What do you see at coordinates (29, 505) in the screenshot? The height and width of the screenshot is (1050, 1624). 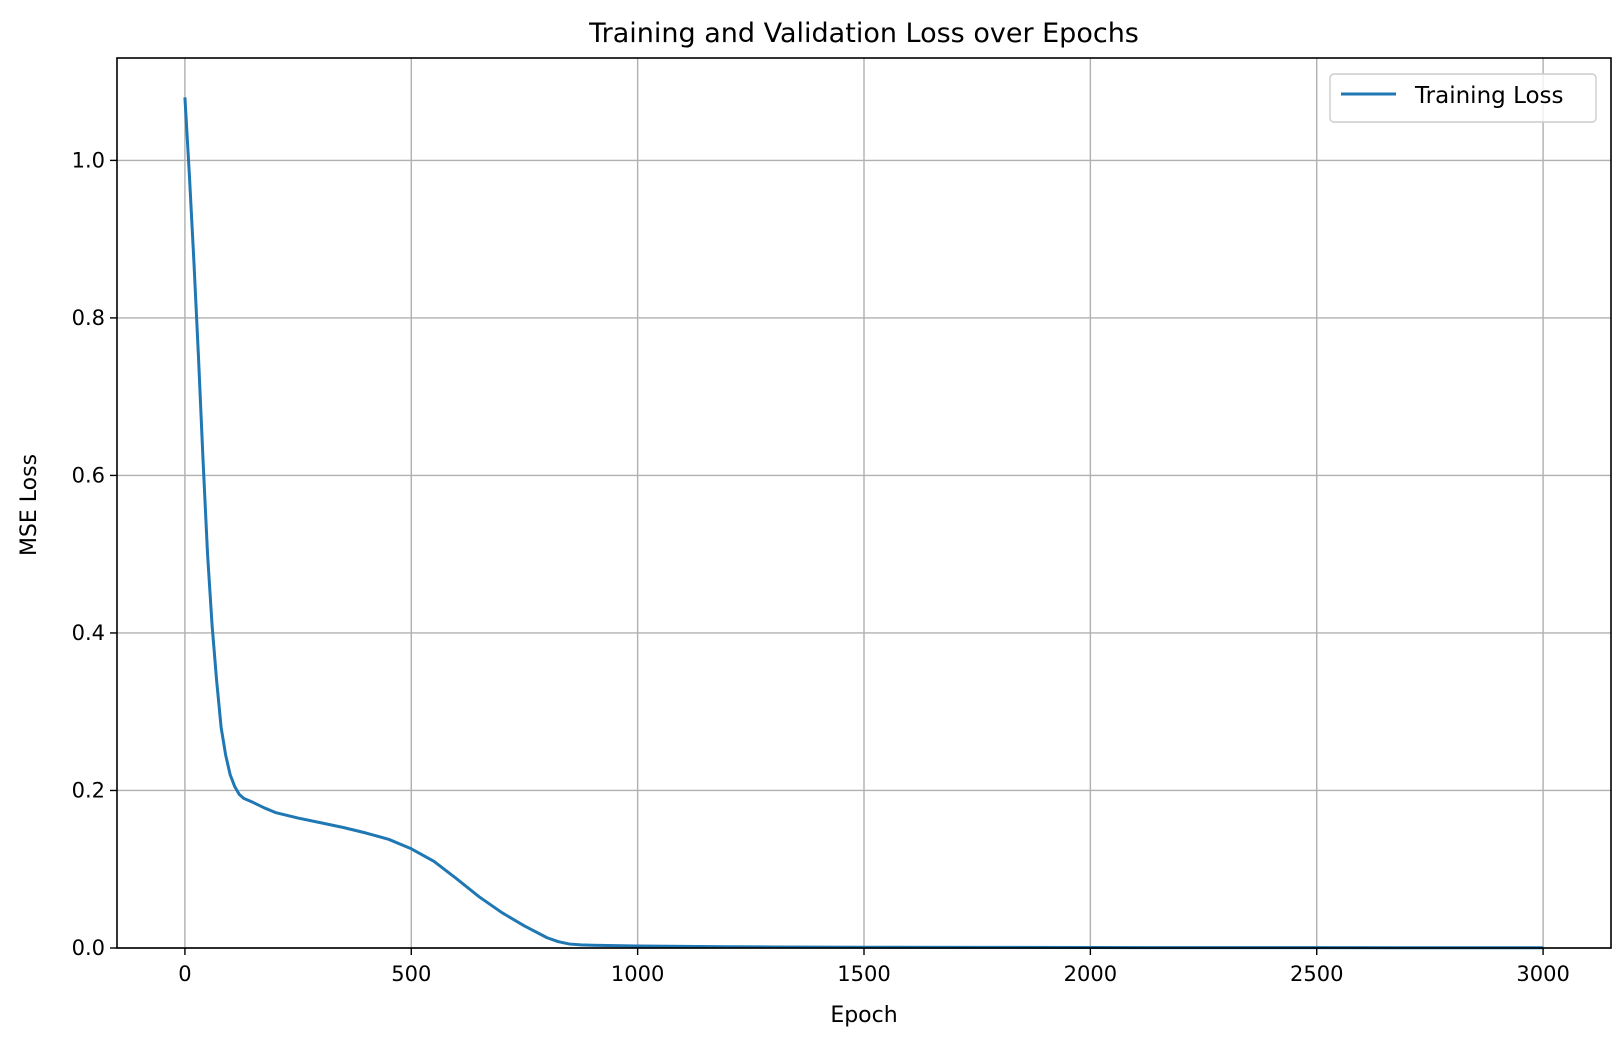 I see `y-axis-title: MSE Loss` at bounding box center [29, 505].